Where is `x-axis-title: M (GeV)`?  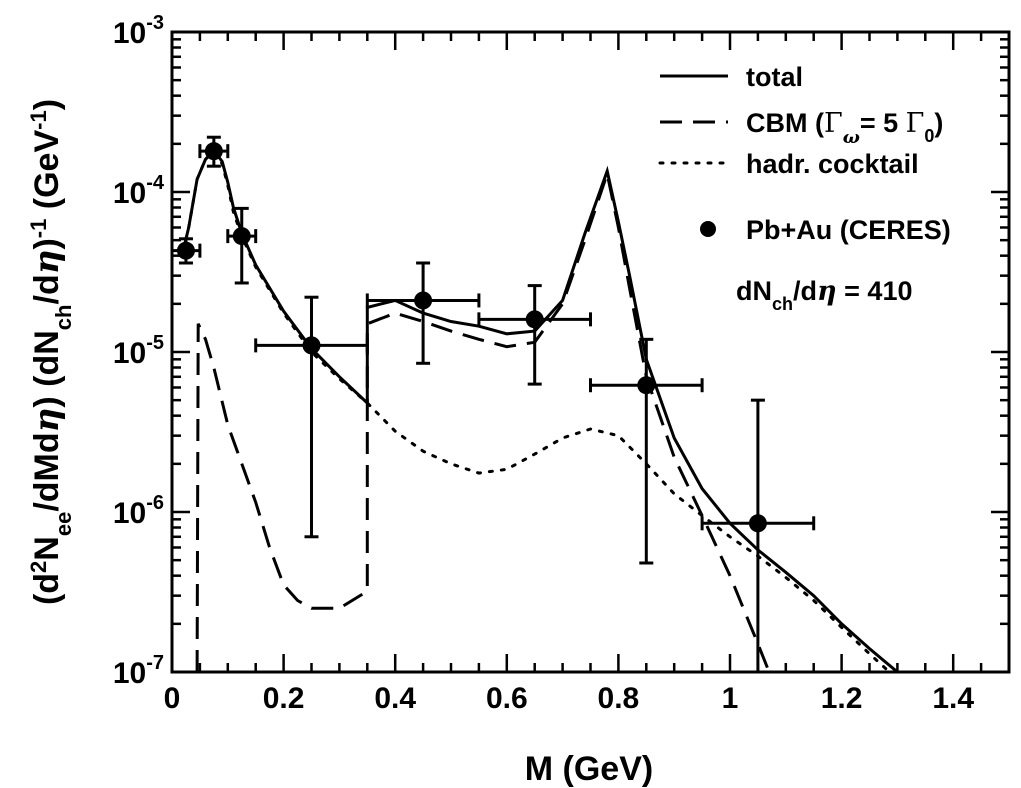 x-axis-title: M (GeV) is located at coordinates (589, 769).